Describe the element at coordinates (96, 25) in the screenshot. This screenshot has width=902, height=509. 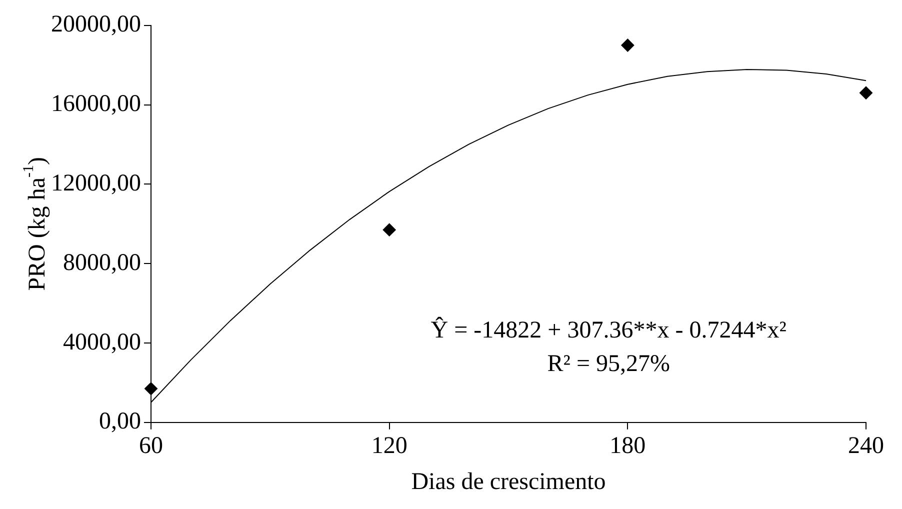
I see `y-tick-label: 20000,00` at that location.